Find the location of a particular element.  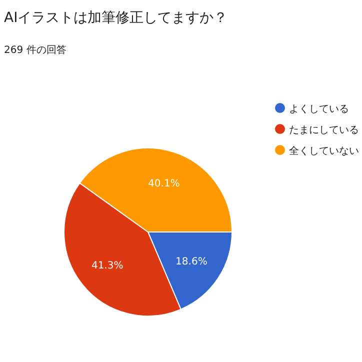

legend-label: よくしている is located at coordinates (319, 109).